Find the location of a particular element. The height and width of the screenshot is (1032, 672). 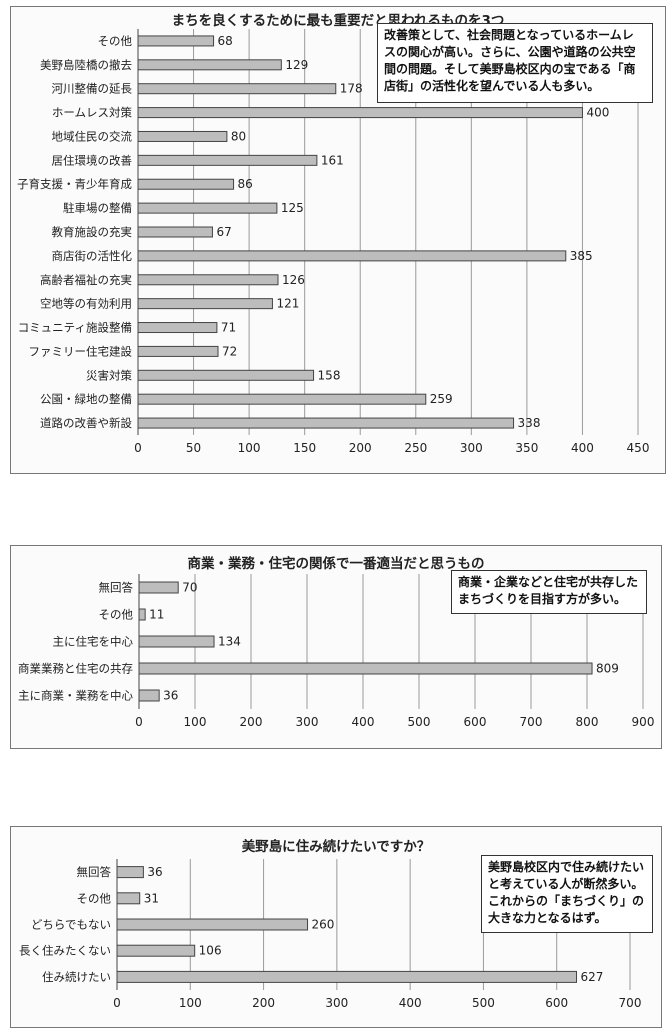

x-tick-label: 100 is located at coordinates (195, 722).